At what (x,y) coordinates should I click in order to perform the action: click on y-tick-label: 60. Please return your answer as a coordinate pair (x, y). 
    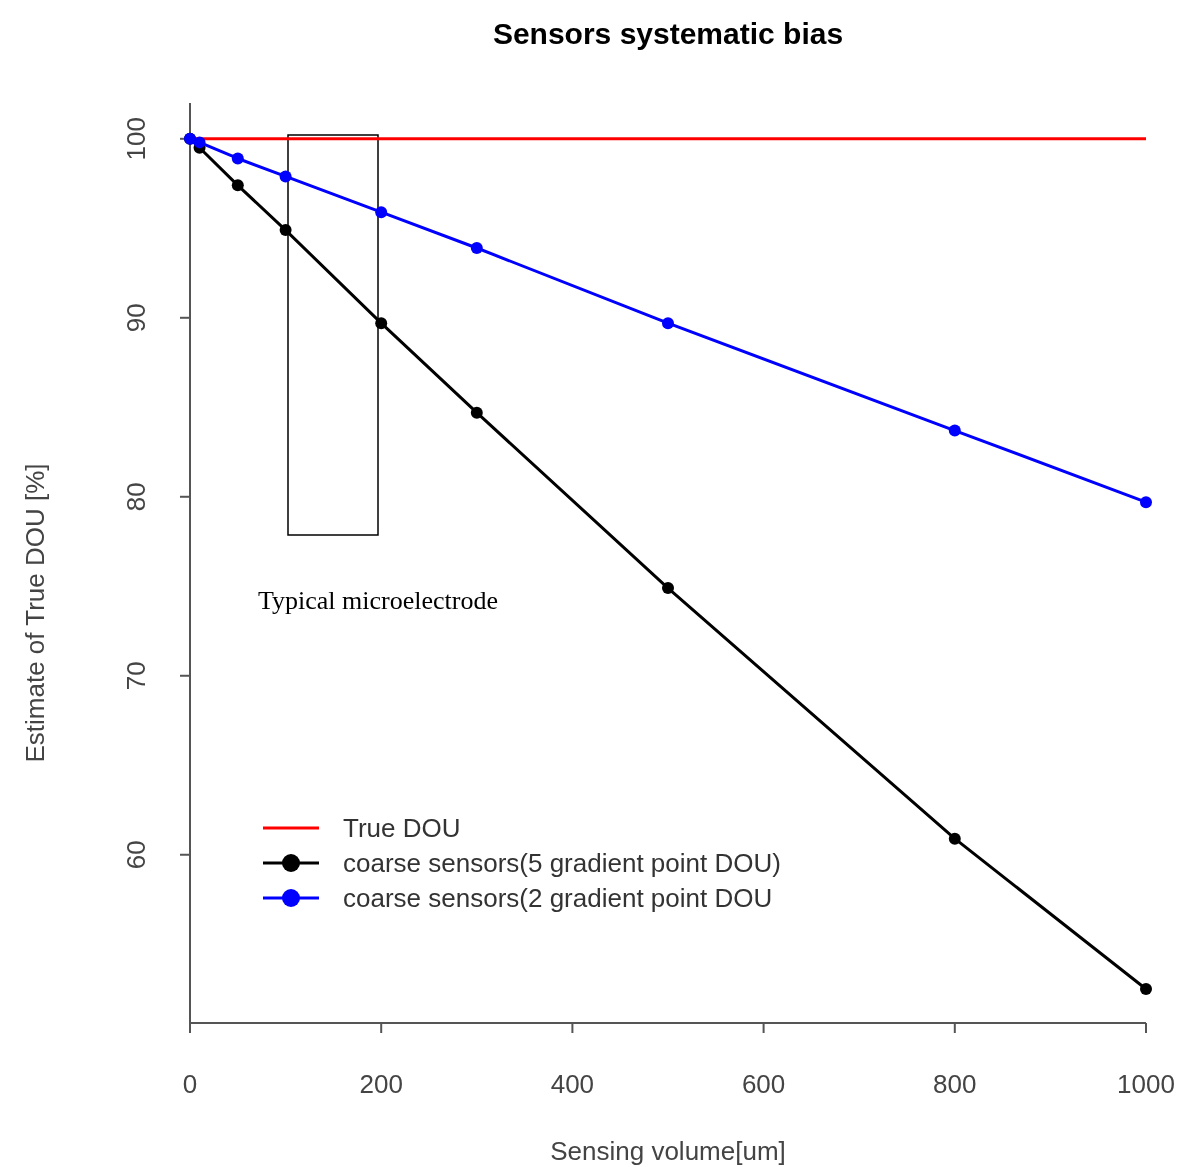
    Looking at the image, I should click on (136, 855).